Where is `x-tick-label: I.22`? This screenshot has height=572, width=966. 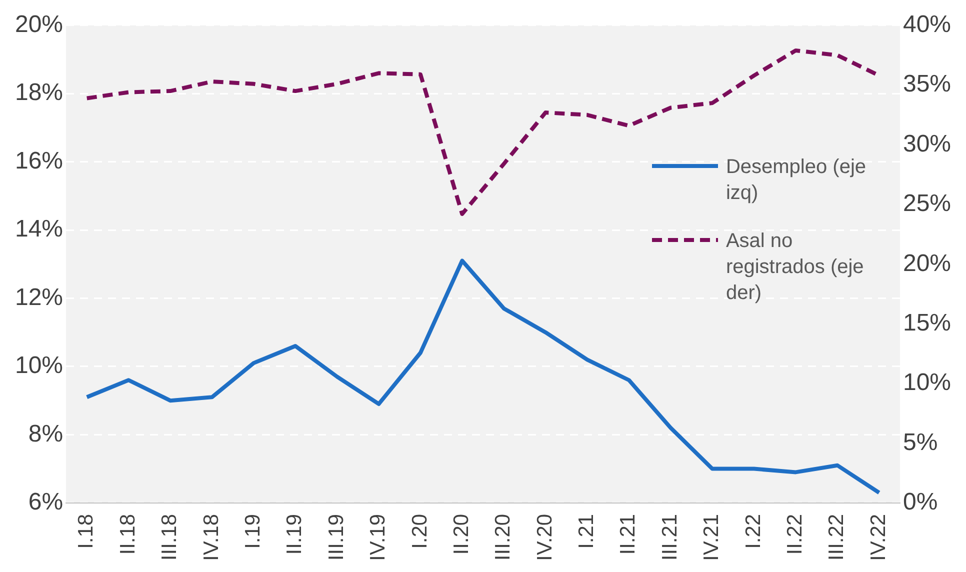
x-tick-label: I.22 is located at coordinates (753, 531).